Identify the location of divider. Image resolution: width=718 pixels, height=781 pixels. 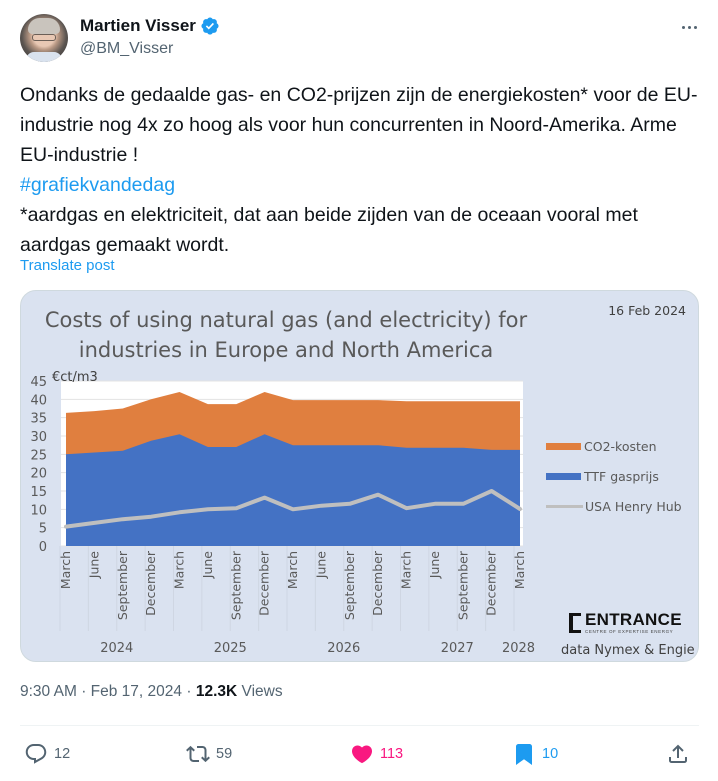
(359, 725).